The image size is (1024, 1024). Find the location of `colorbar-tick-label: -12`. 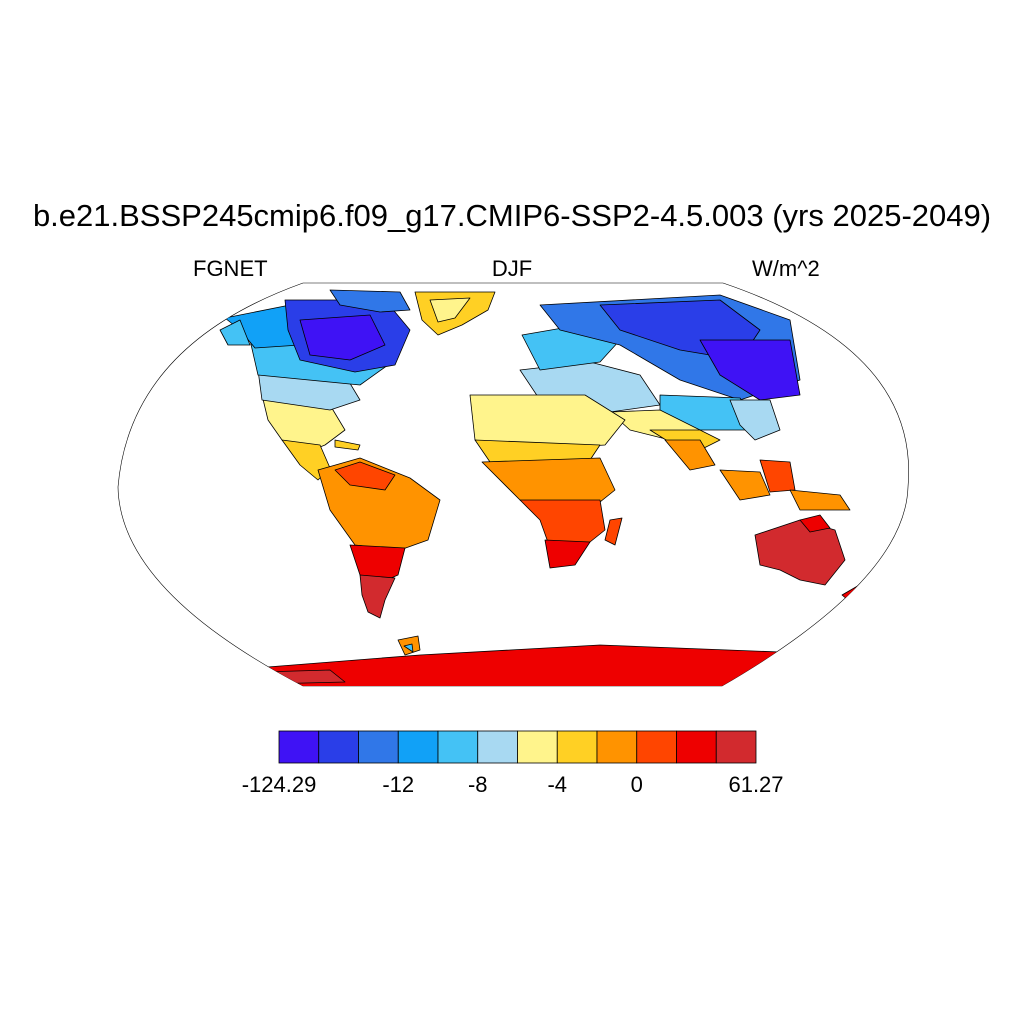

colorbar-tick-label: -12 is located at coordinates (398, 784).